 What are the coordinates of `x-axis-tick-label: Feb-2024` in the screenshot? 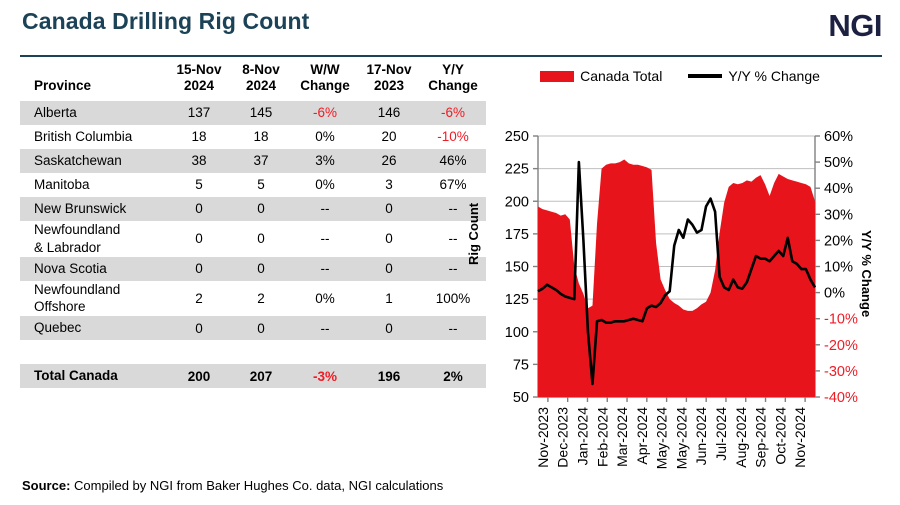 It's located at (602, 437).